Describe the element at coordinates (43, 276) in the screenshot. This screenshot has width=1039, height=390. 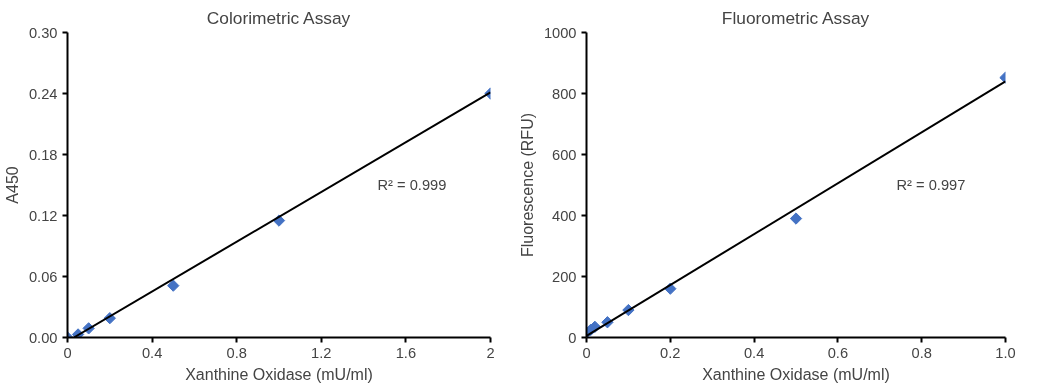
I see `y-tick-label: 0.06` at that location.